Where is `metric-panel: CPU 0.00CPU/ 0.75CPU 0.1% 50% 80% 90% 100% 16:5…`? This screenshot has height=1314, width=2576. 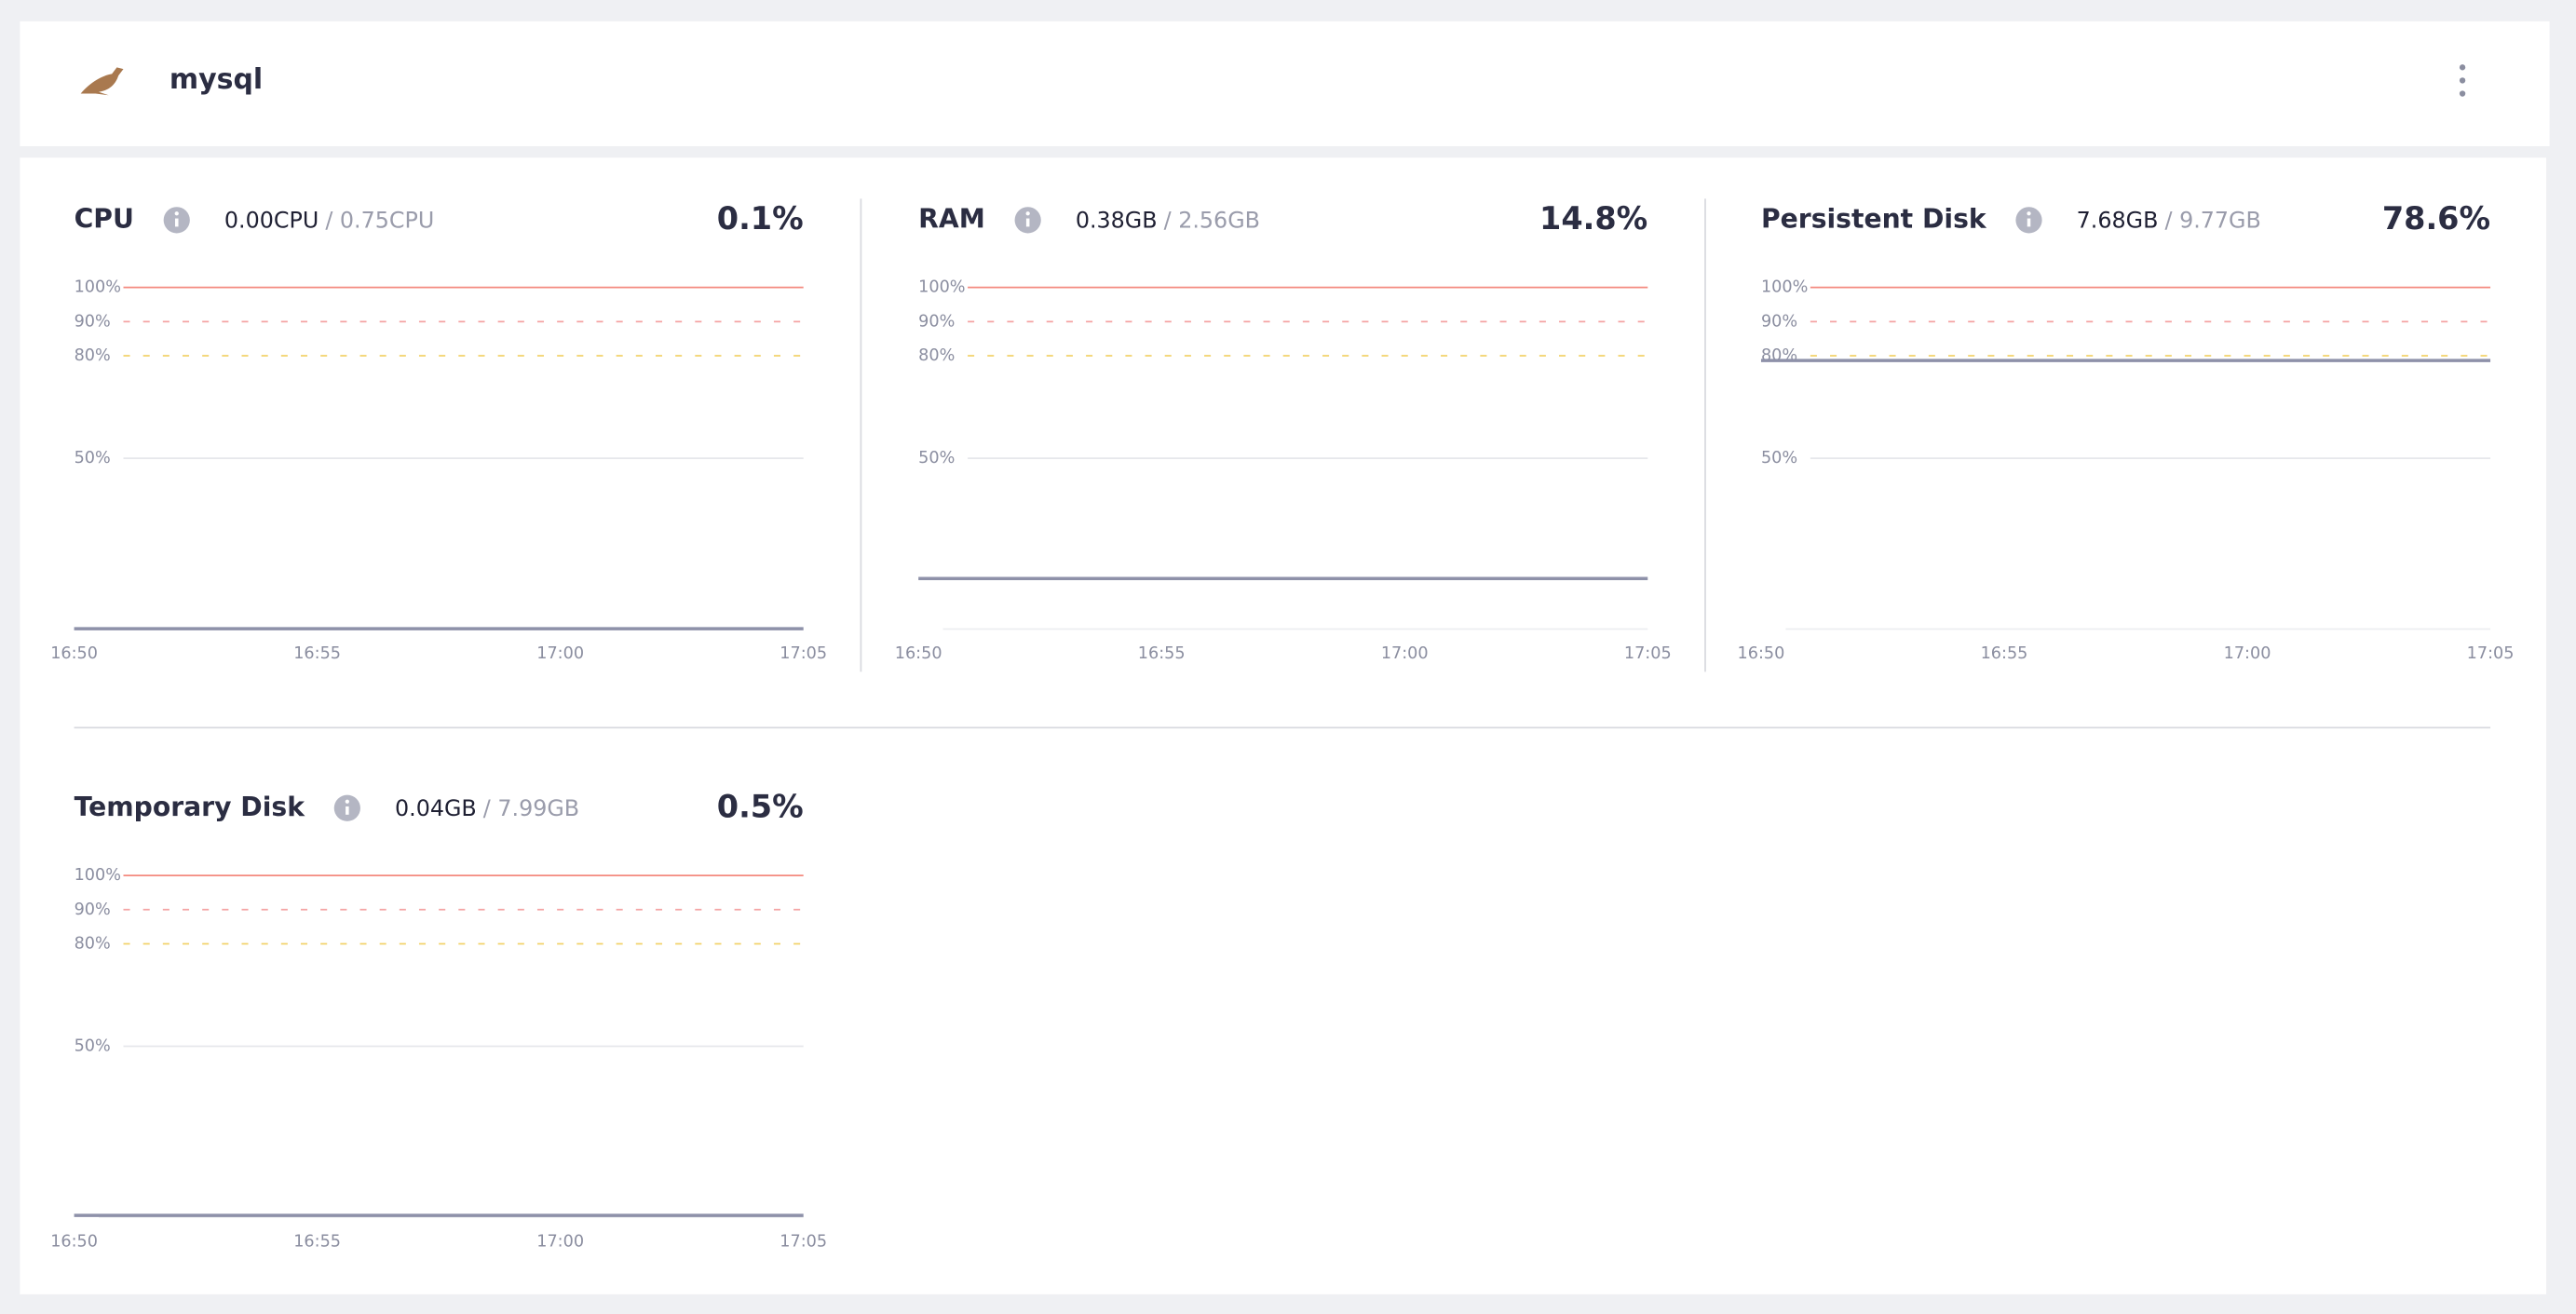
metric-panel: CPU 0.00CPU/ 0.75CPU 0.1% 50% 80% 90% 100% 16:5… is located at coordinates (438, 432).